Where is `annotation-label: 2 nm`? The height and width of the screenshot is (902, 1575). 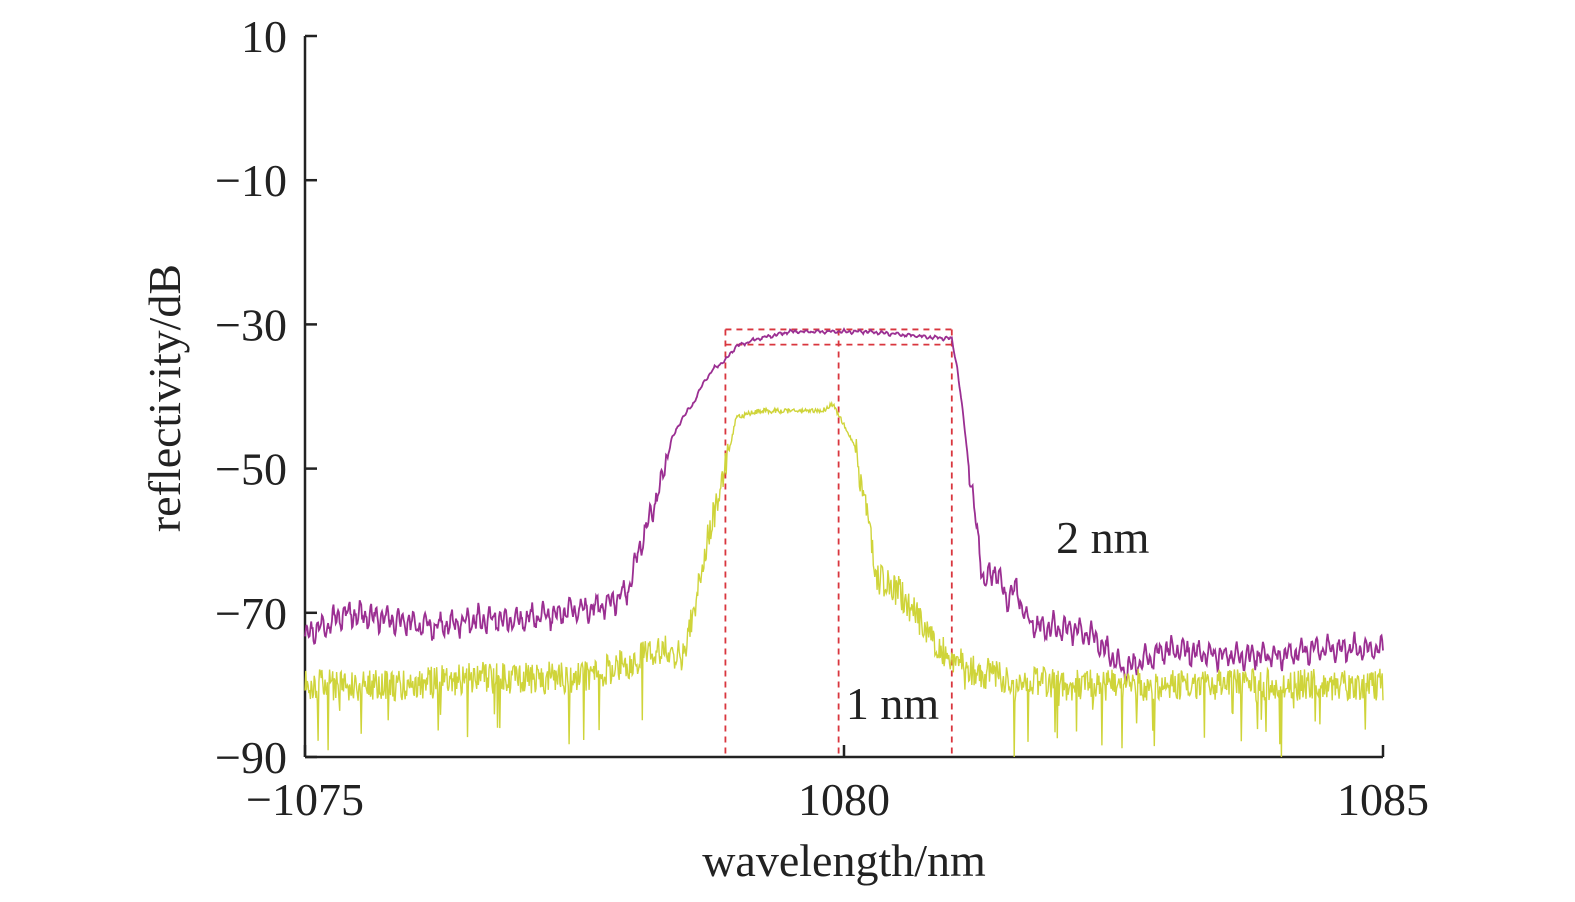
annotation-label: 2 nm is located at coordinates (1103, 537).